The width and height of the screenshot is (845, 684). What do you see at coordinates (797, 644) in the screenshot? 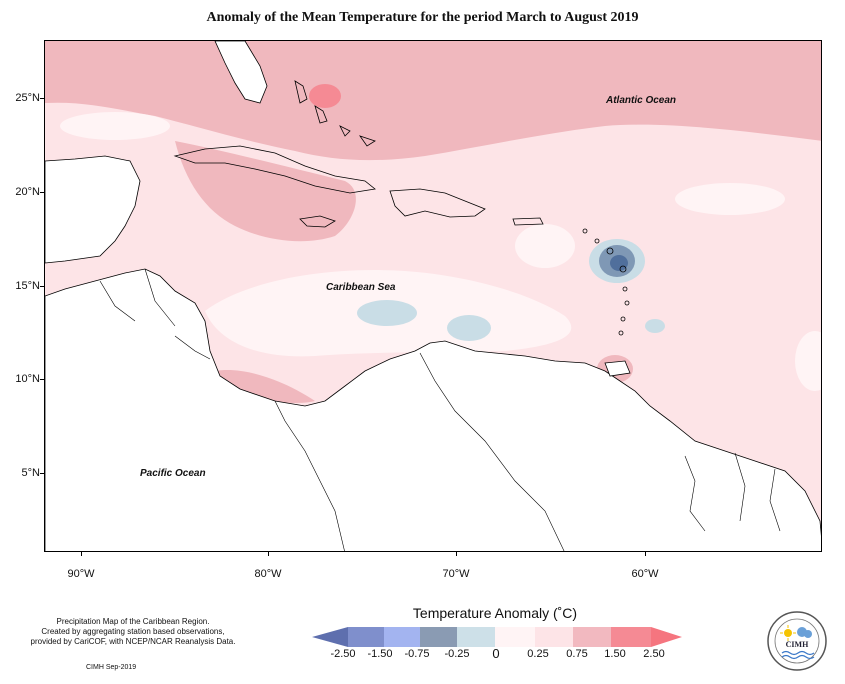
I see `logo-text: CIMH` at bounding box center [797, 644].